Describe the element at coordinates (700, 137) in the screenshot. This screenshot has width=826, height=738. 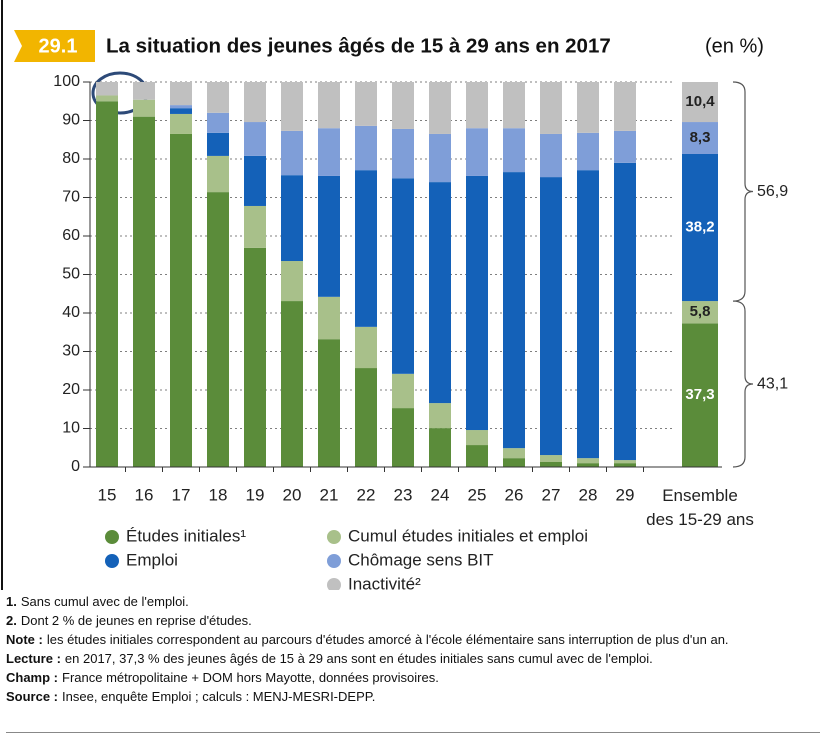
I see `value-label: 8,3` at that location.